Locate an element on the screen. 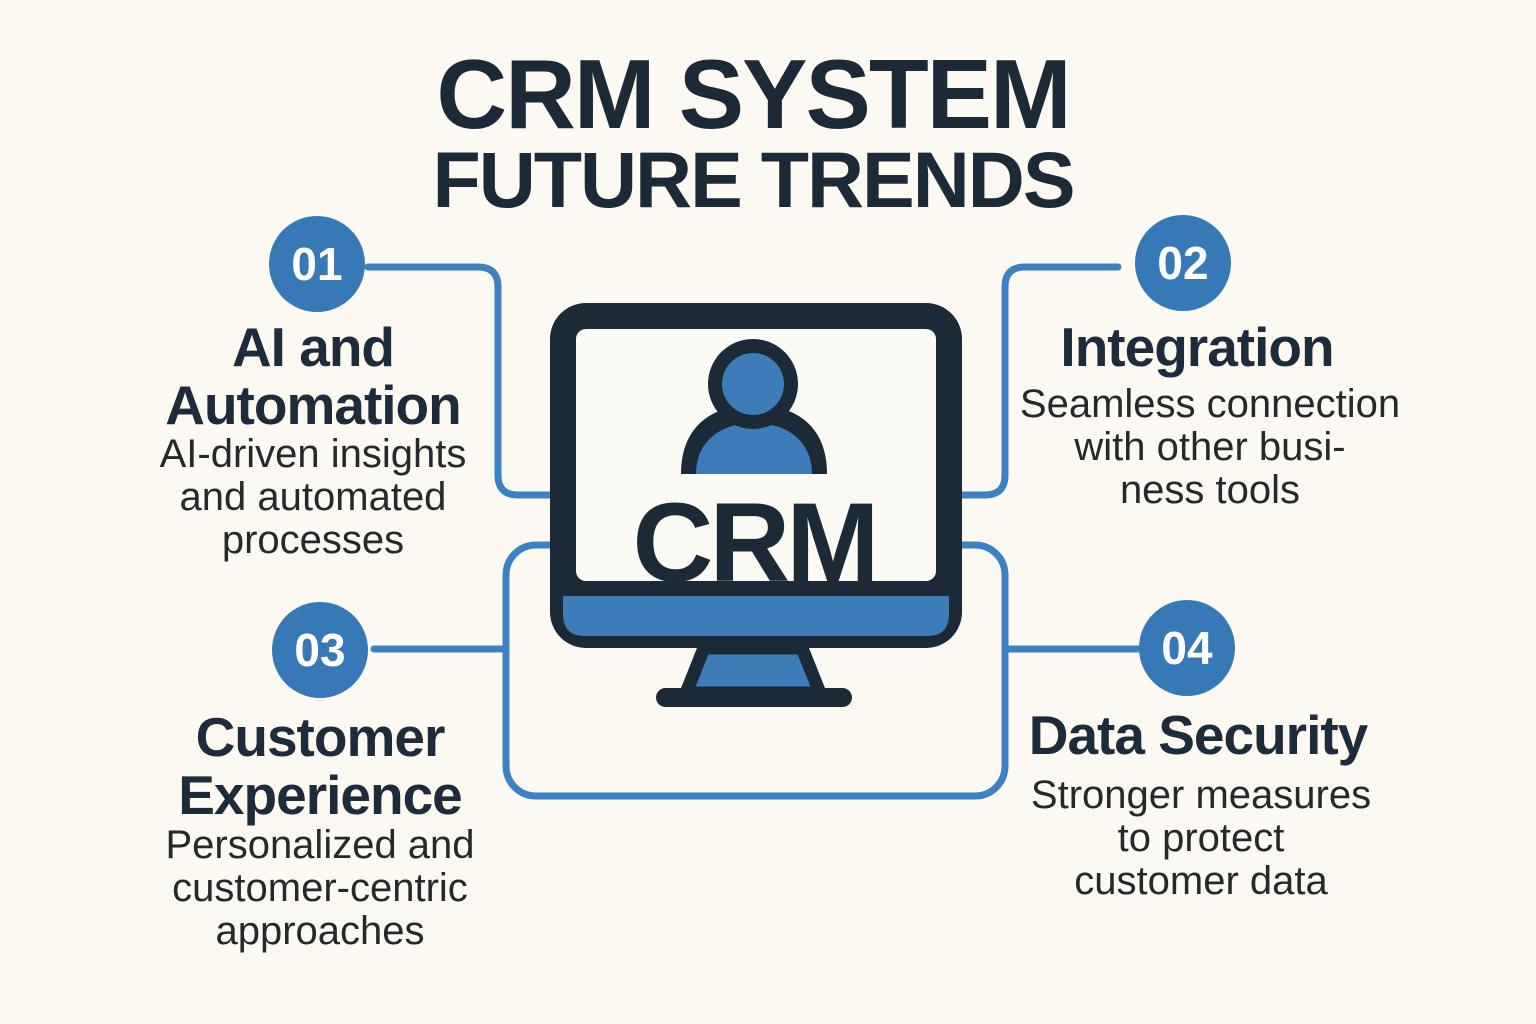 The width and height of the screenshot is (1536, 1024). item-04-heading-line1: Data Security is located at coordinates (1198, 735).